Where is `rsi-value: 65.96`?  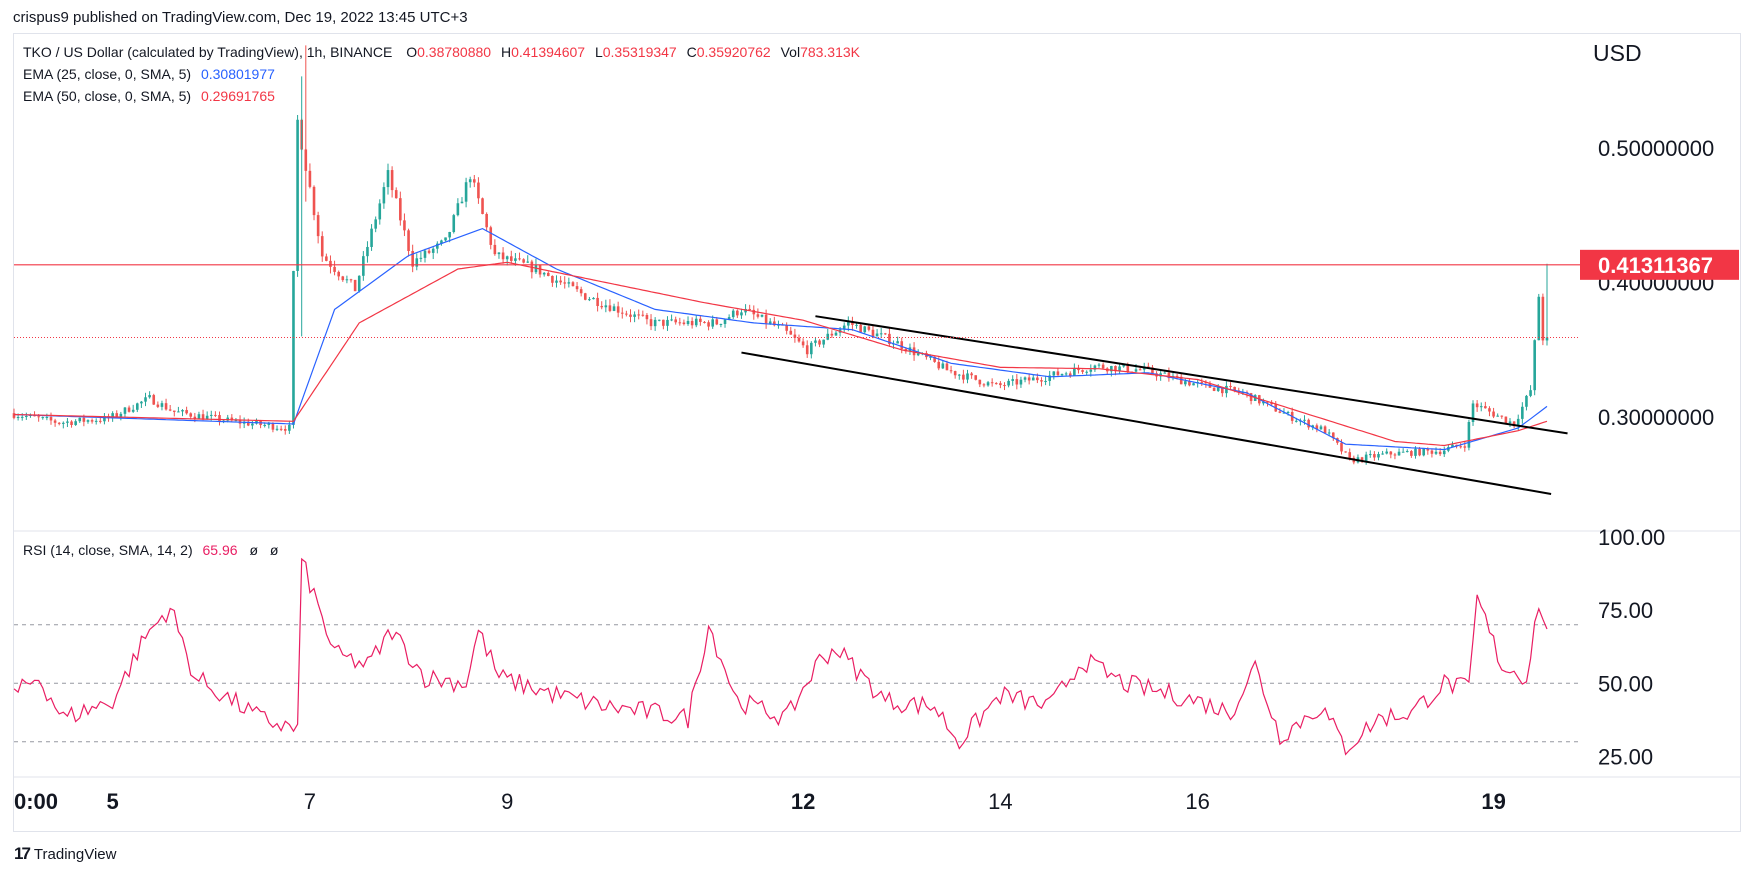 rsi-value: 65.96 is located at coordinates (220, 550).